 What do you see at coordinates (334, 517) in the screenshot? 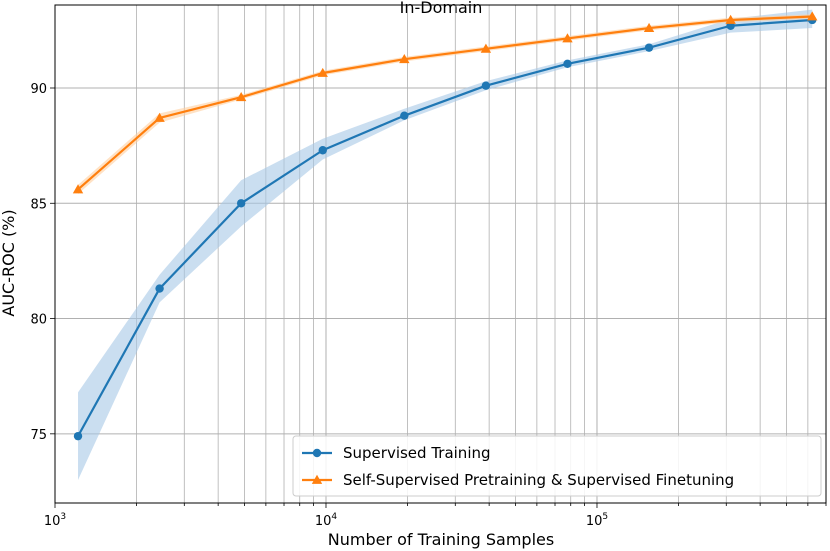
I see `x-tick-label-exponent: 4` at bounding box center [334, 517].